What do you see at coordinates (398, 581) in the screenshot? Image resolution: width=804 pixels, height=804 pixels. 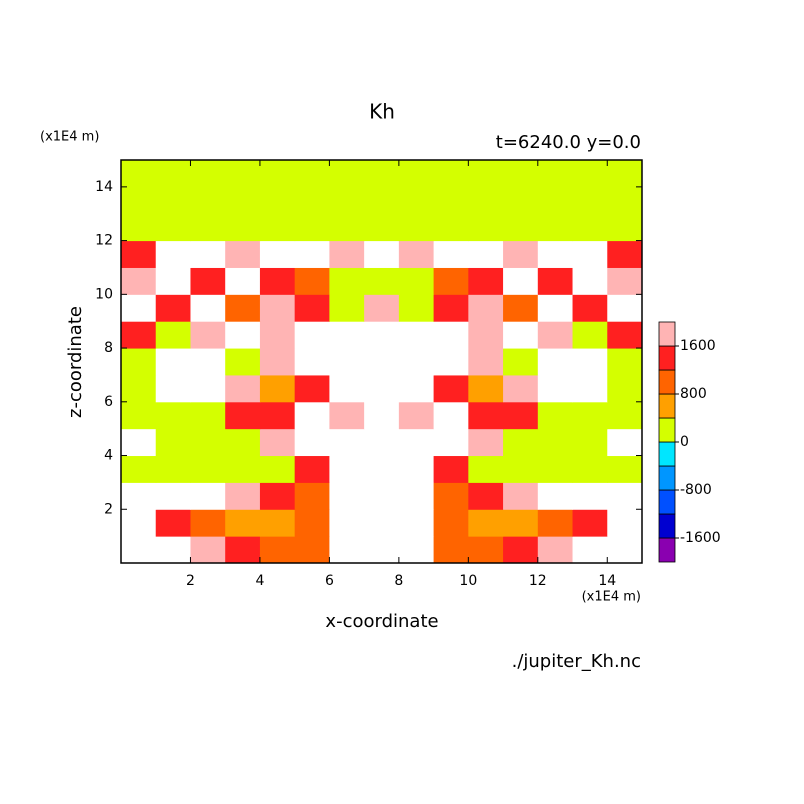 I see `x-tick-label: 8` at bounding box center [398, 581].